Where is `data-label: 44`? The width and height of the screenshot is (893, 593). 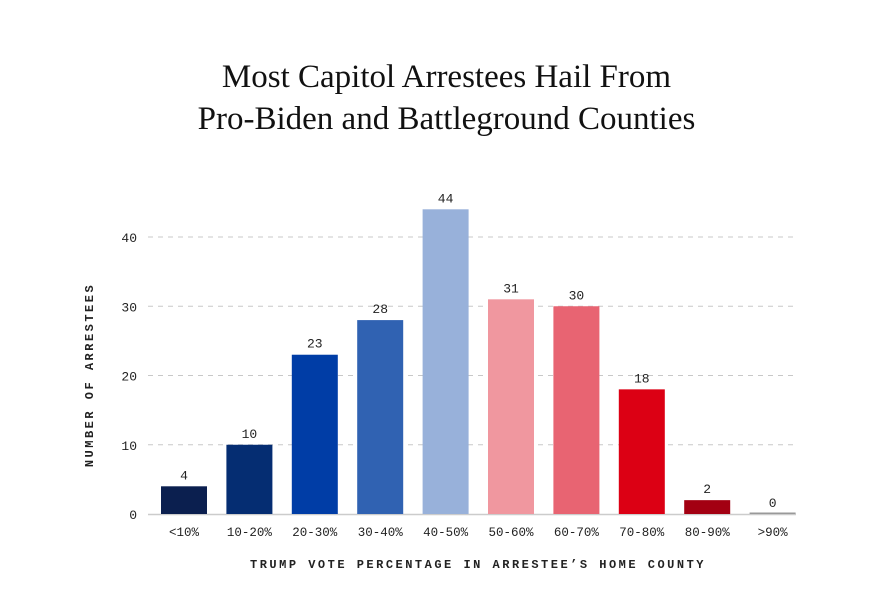 data-label: 44 is located at coordinates (446, 198).